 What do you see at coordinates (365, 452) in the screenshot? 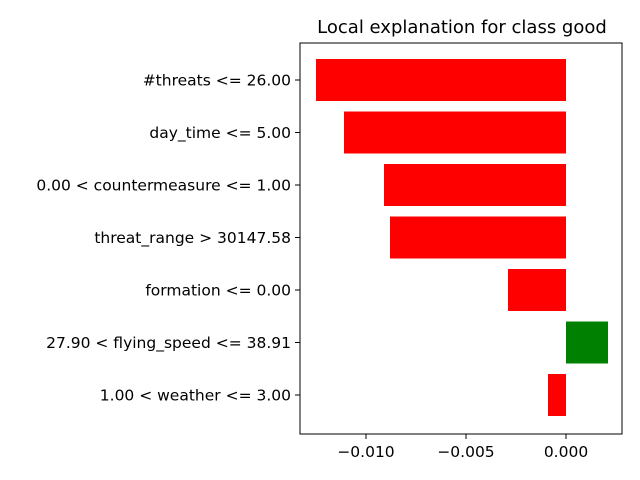
I see `x-tick-label-0: −0.010` at bounding box center [365, 452].